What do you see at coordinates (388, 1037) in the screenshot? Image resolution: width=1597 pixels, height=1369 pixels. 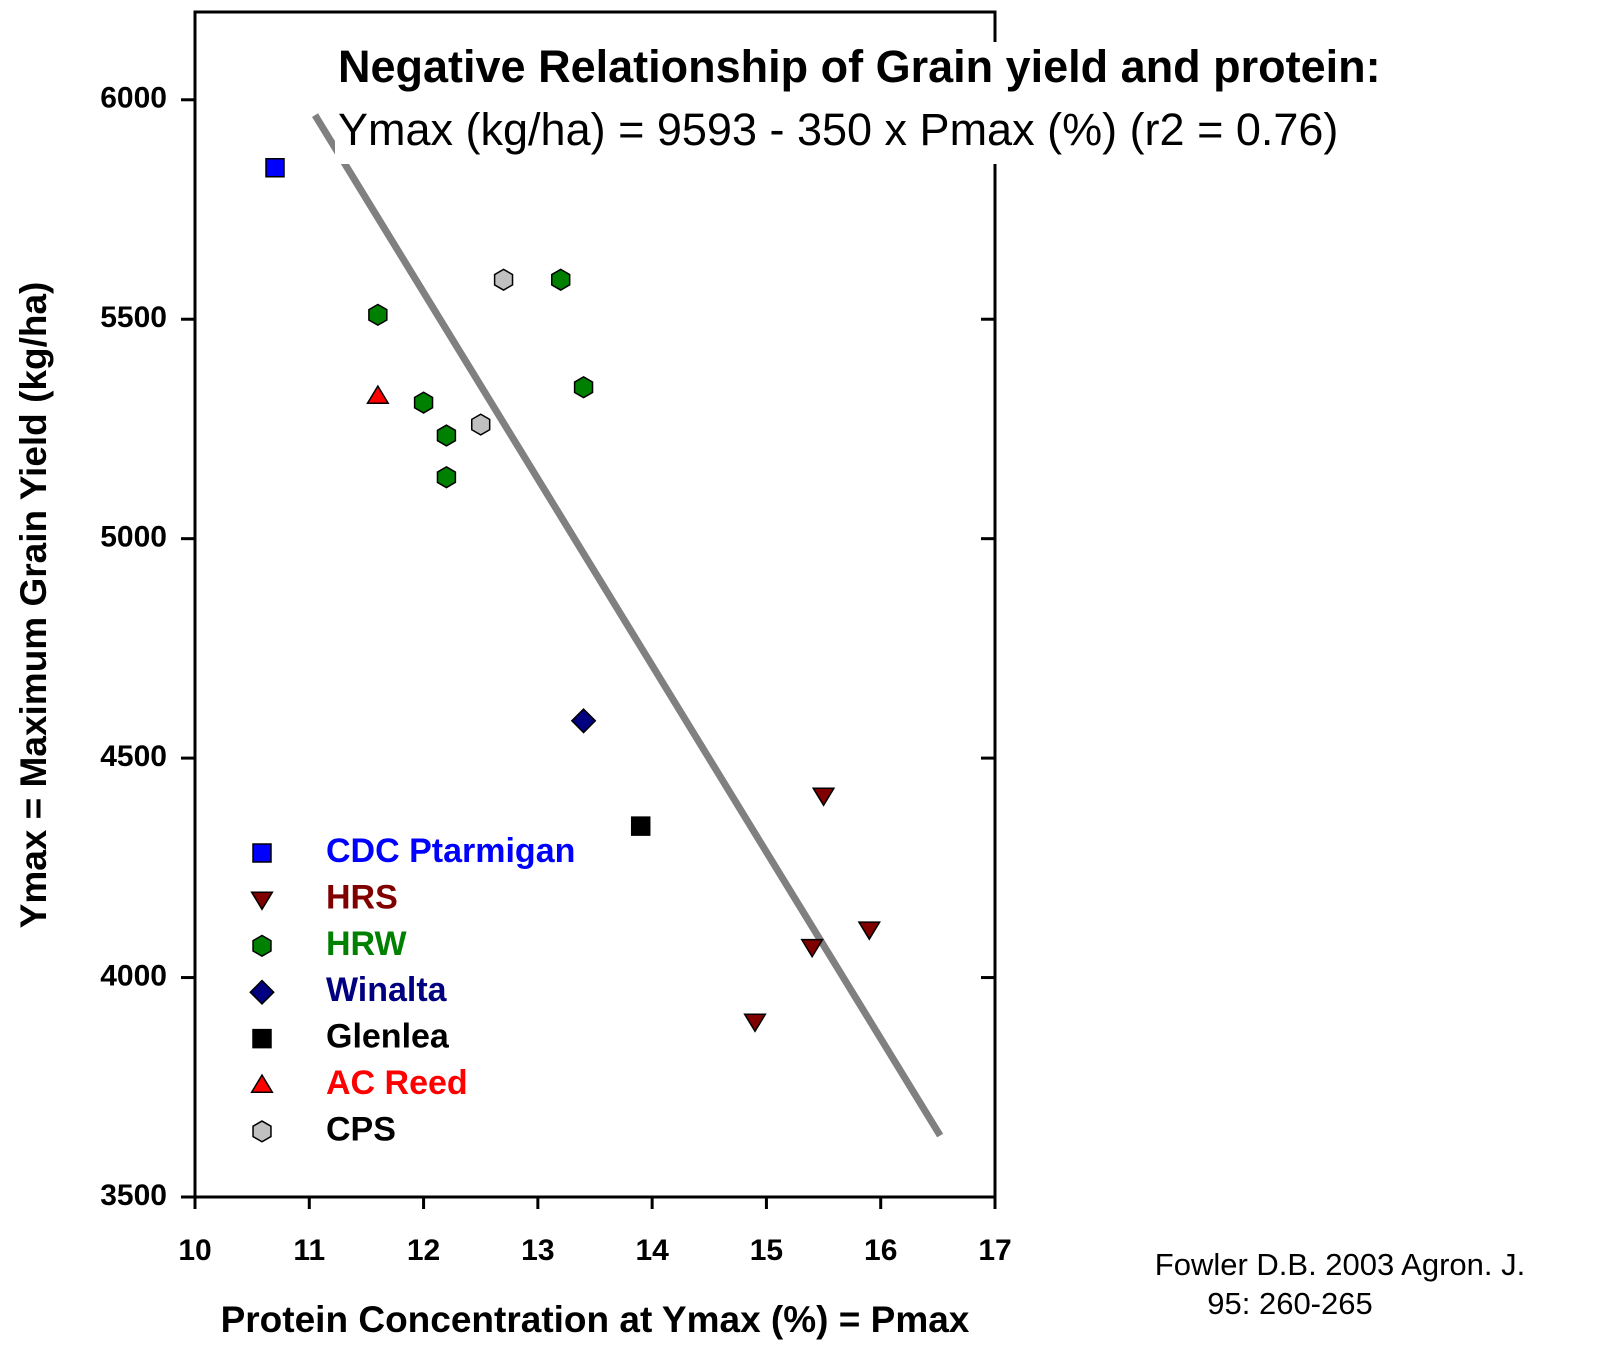 I see `legend-label: Glenlea` at bounding box center [388, 1037].